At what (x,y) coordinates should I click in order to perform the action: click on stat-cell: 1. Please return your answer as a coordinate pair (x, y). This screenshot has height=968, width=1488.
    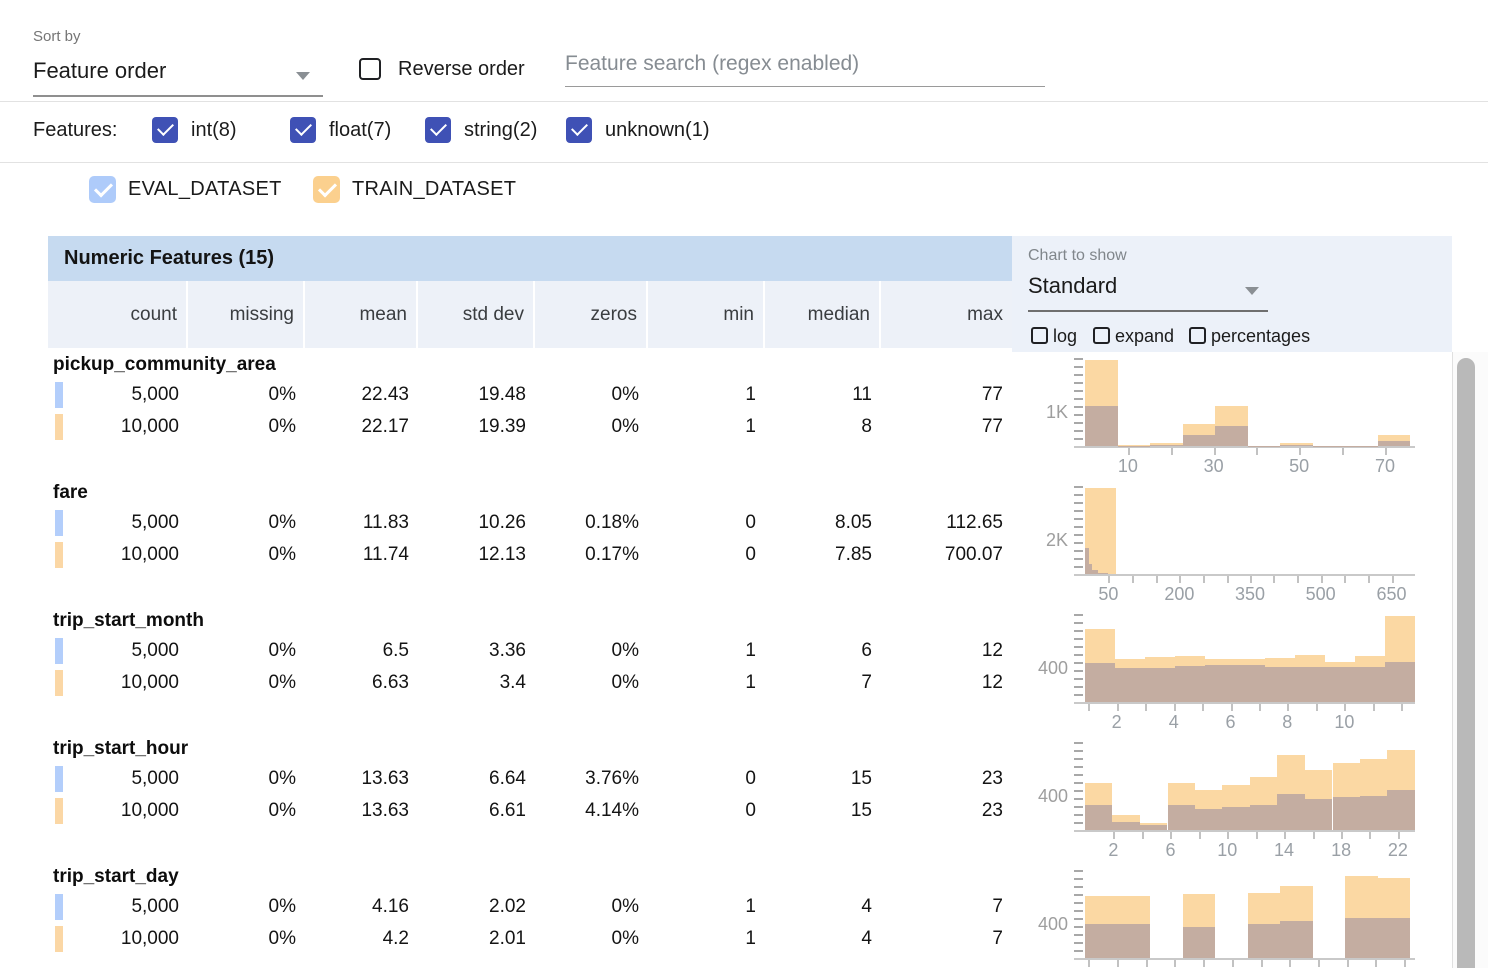
    Looking at the image, I should click on (750, 906).